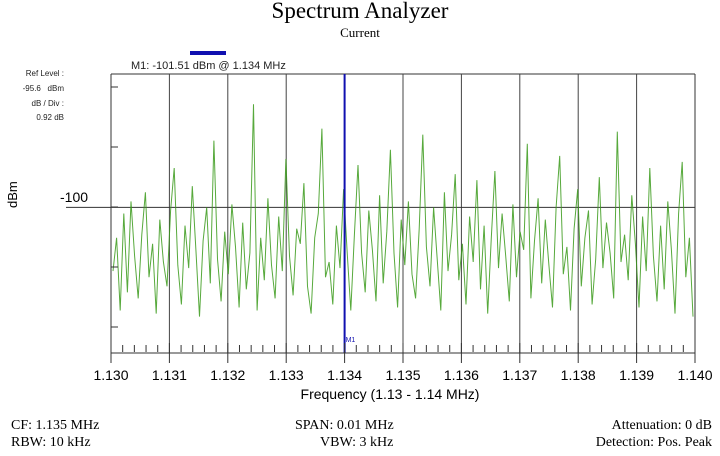 The width and height of the screenshot is (720, 456). Describe the element at coordinates (661, 425) in the screenshot. I see `attenuation-readout: Attenuation: 0 dB` at that location.